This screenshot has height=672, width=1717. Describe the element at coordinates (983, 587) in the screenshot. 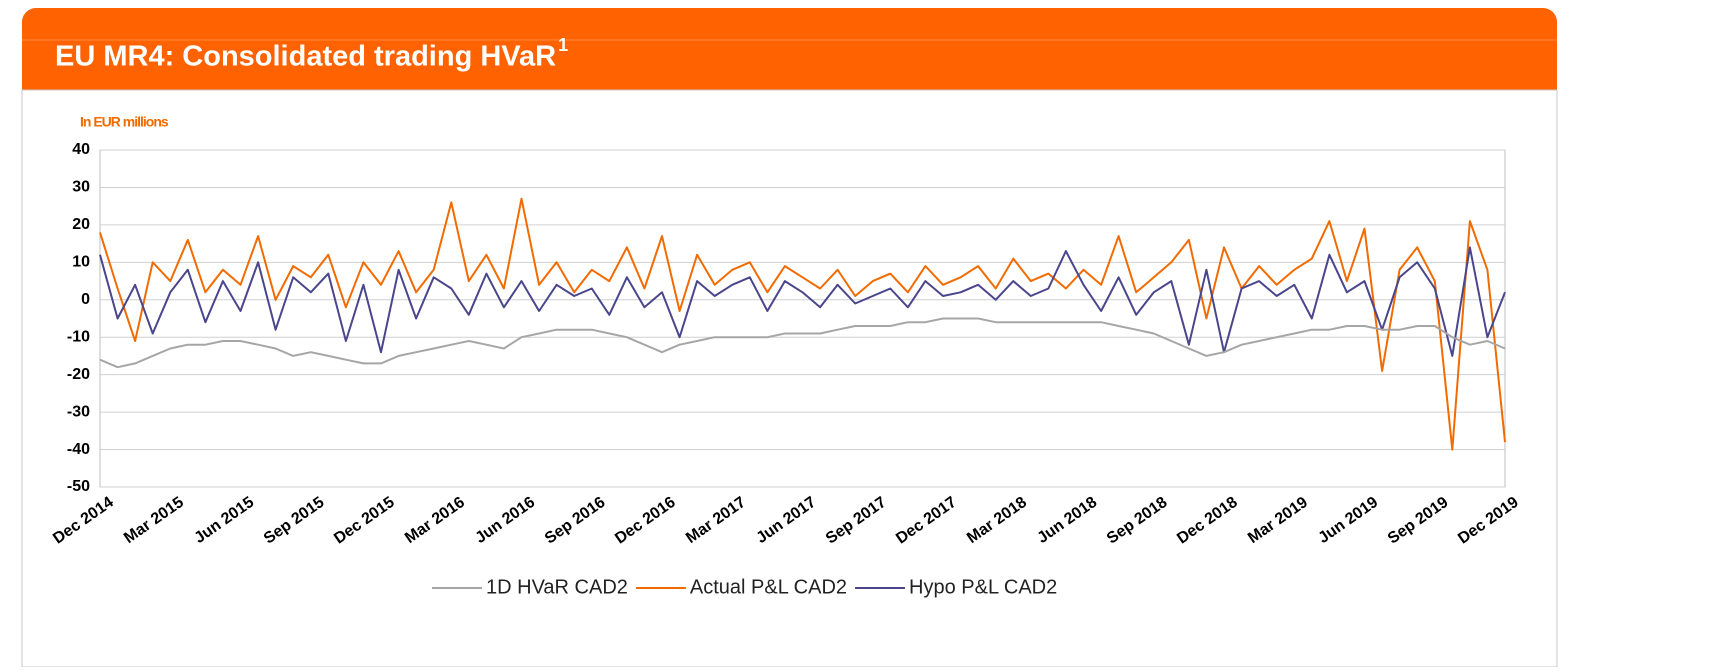

I see `legend-label: Hypo P&L CAD2` at that location.